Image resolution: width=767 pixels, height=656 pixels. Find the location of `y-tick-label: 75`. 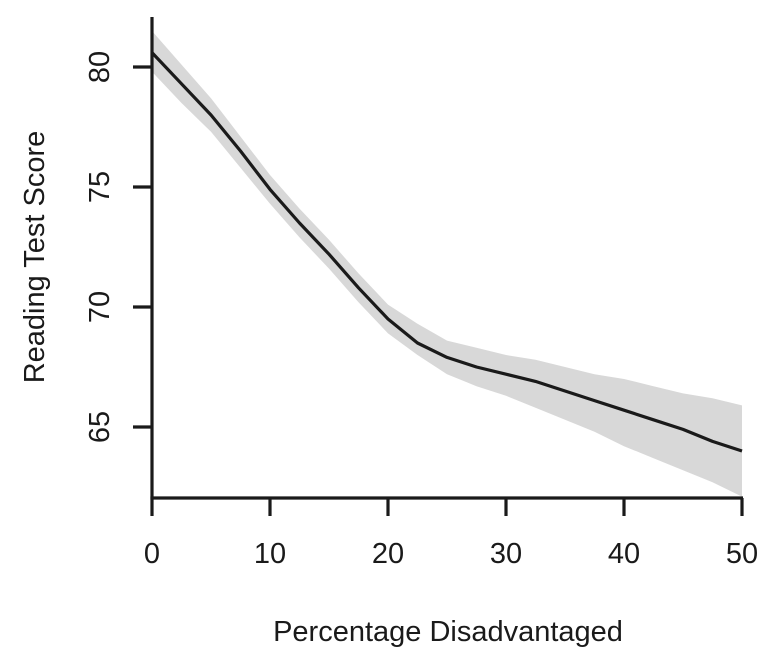

y-tick-label: 75 is located at coordinates (100, 187).